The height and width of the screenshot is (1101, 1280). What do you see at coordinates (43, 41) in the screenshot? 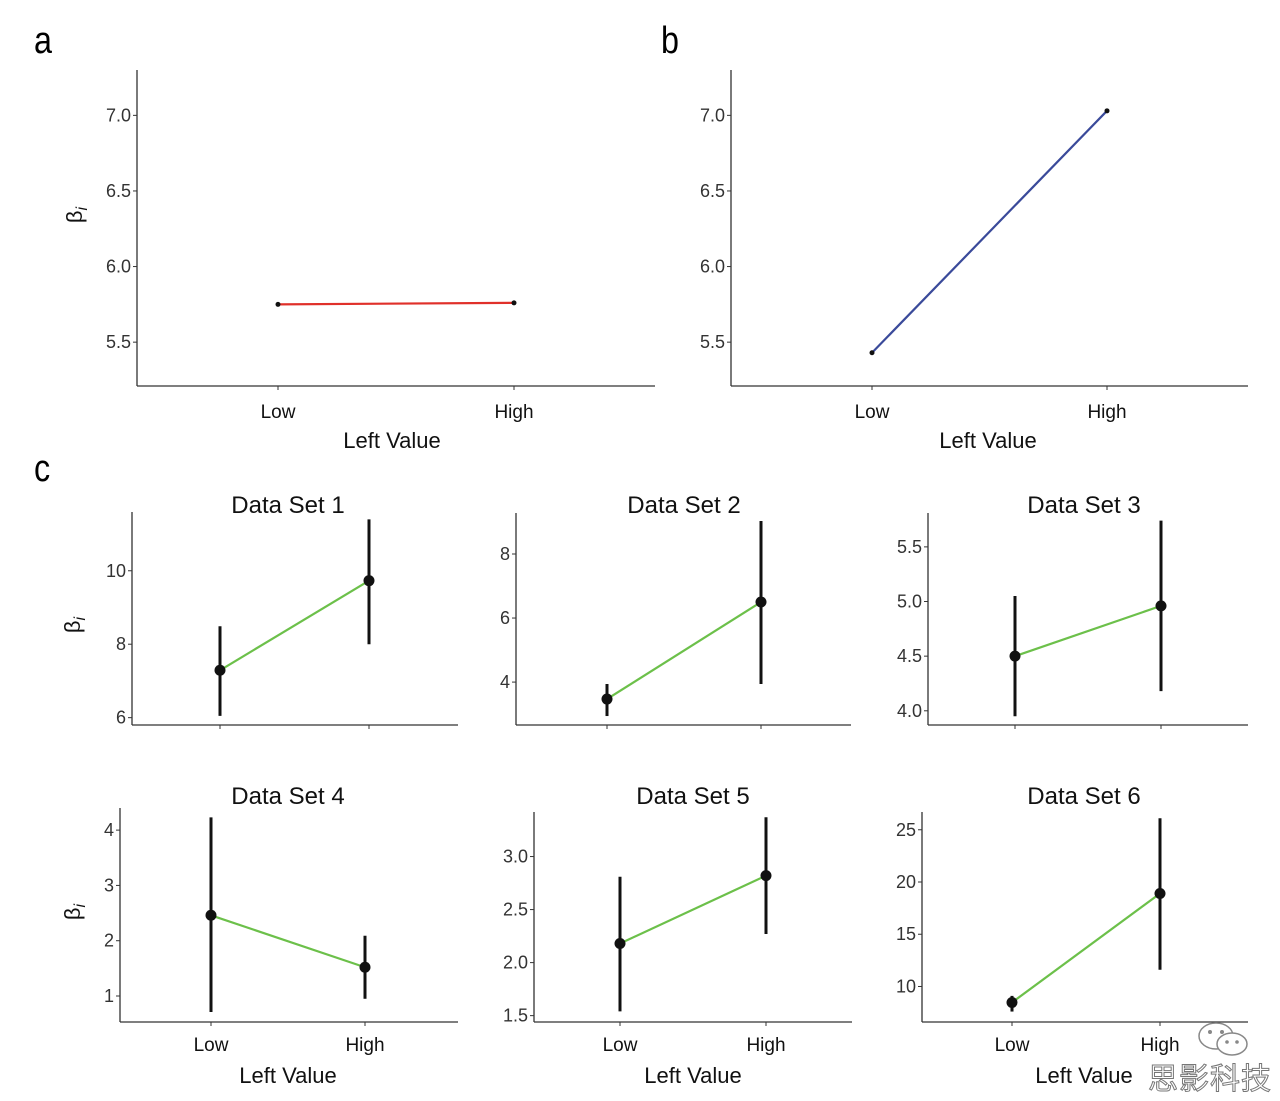
I see `panel-label-a: a` at bounding box center [43, 41].